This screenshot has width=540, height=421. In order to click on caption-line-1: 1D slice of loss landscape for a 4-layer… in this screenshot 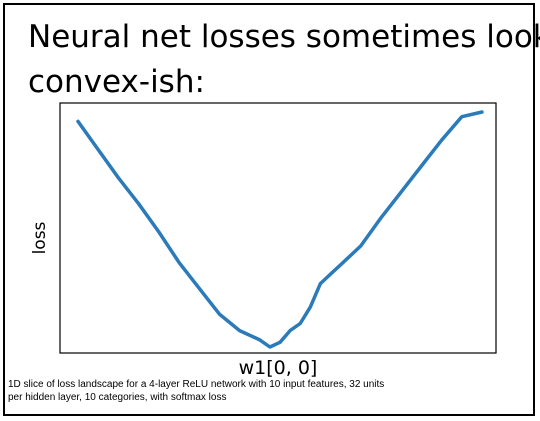, I will do `click(196, 384)`.